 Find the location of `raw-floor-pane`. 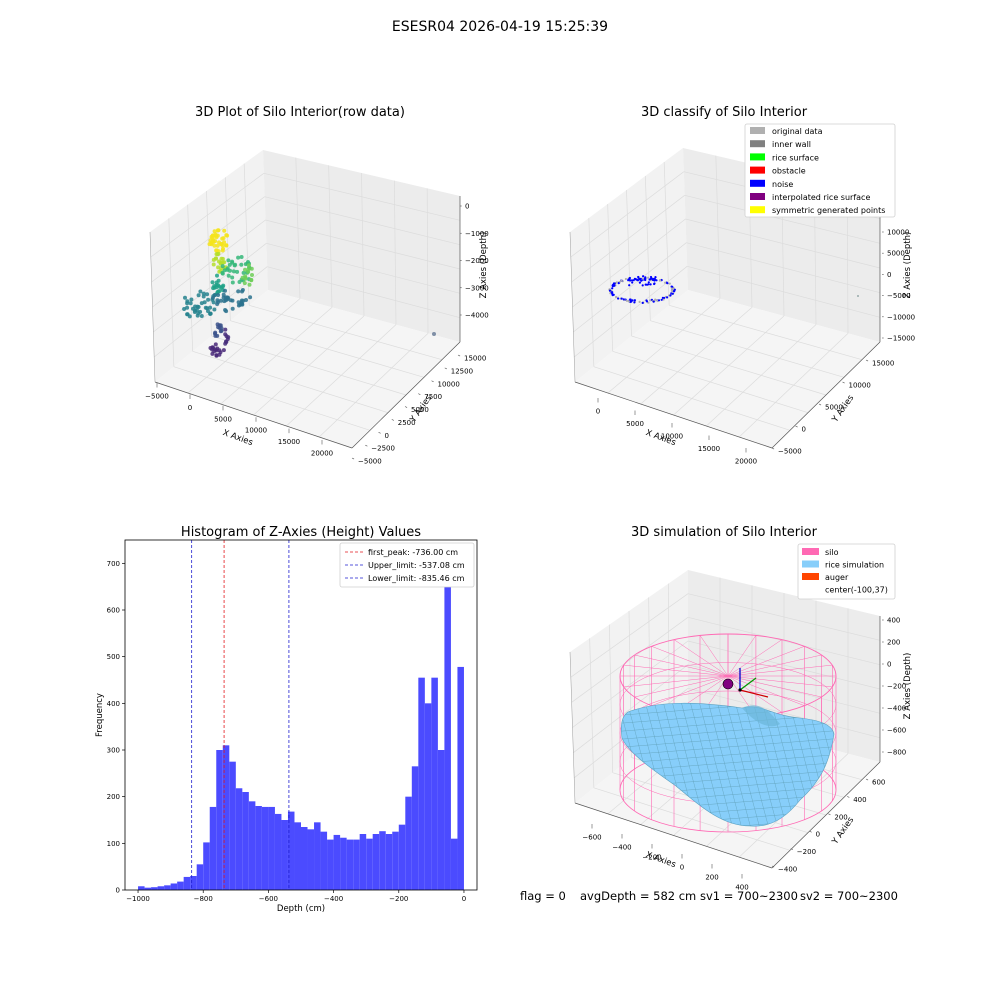

raw-floor-pane is located at coordinates (307, 369).